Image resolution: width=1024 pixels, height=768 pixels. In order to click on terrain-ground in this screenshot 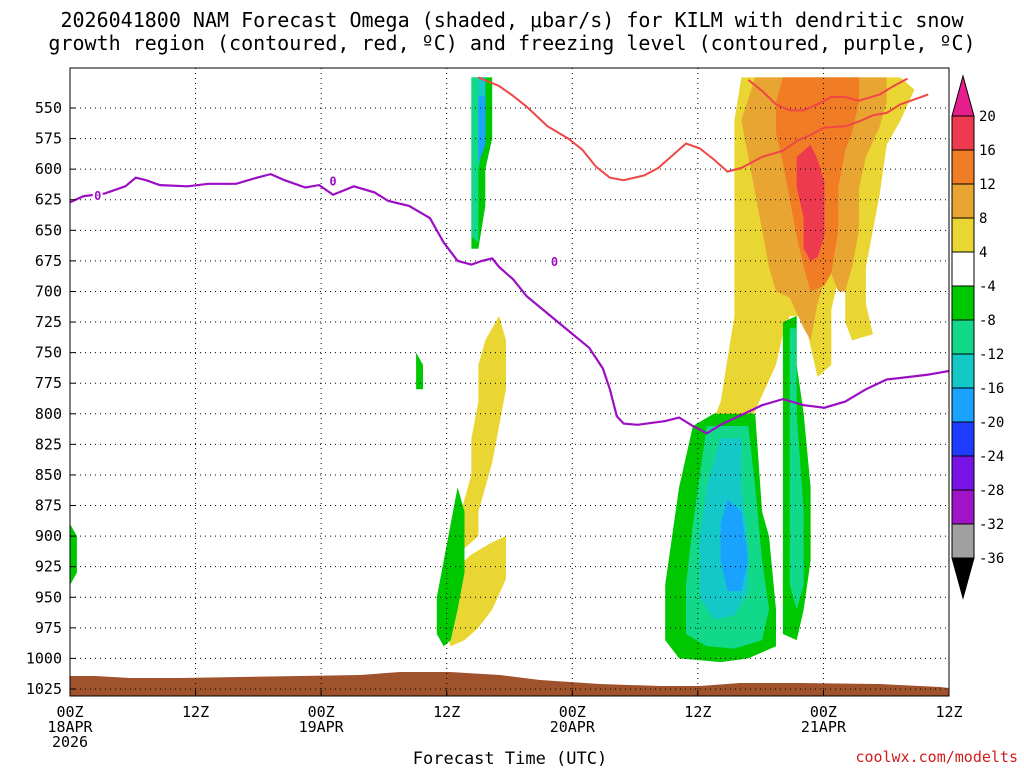, I will do `click(509, 684)`.